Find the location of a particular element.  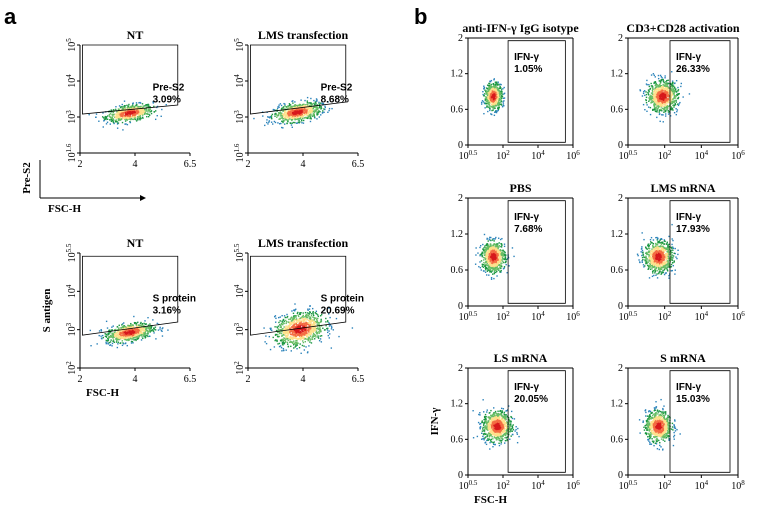

plot-title: NT is located at coordinates (135, 35).